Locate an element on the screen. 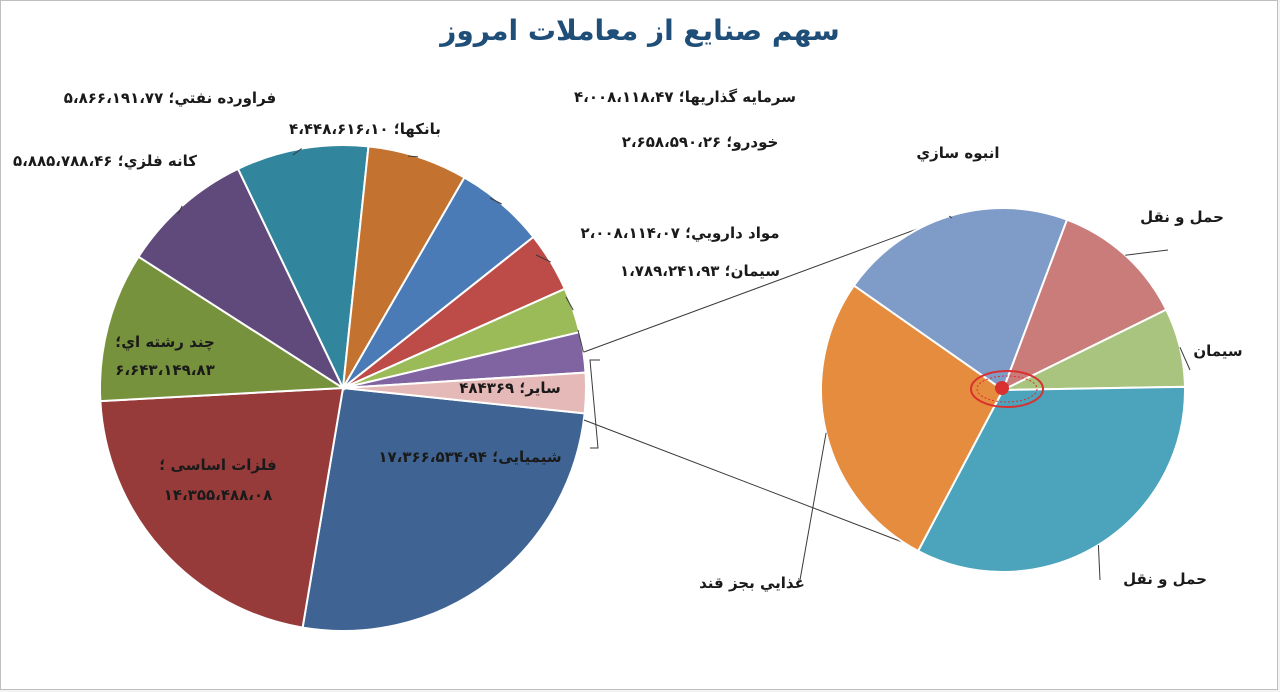 Image resolution: width=1280 pixels, height=692 pixels. logo-watermark is located at coordinates (1007, 389).